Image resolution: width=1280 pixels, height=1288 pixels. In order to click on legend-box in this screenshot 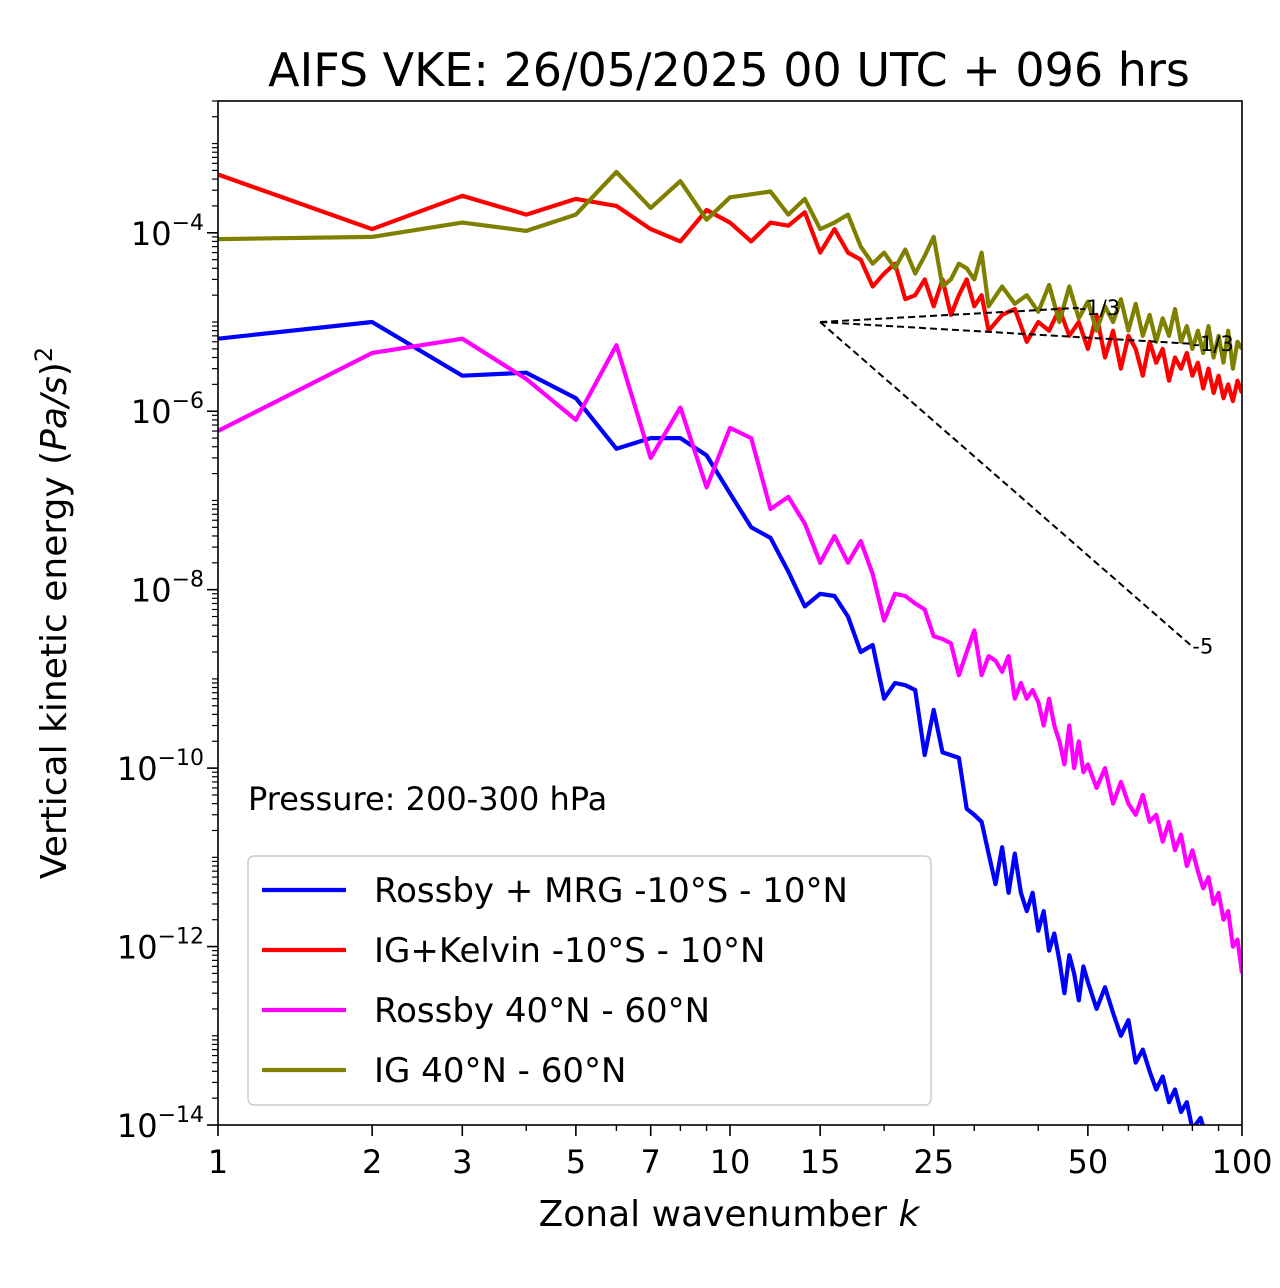, I will do `click(589, 980)`.